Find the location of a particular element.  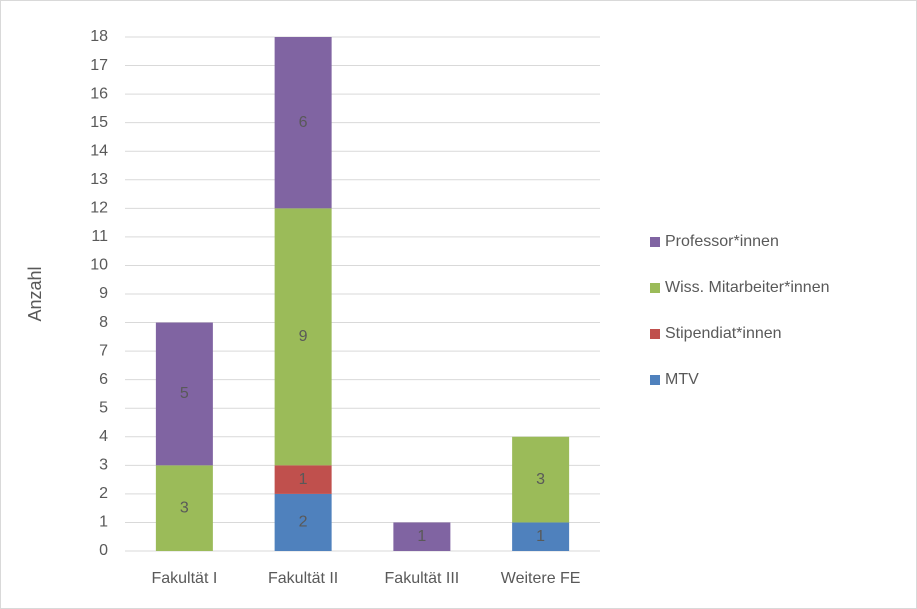

data-label: 6 is located at coordinates (303, 122).